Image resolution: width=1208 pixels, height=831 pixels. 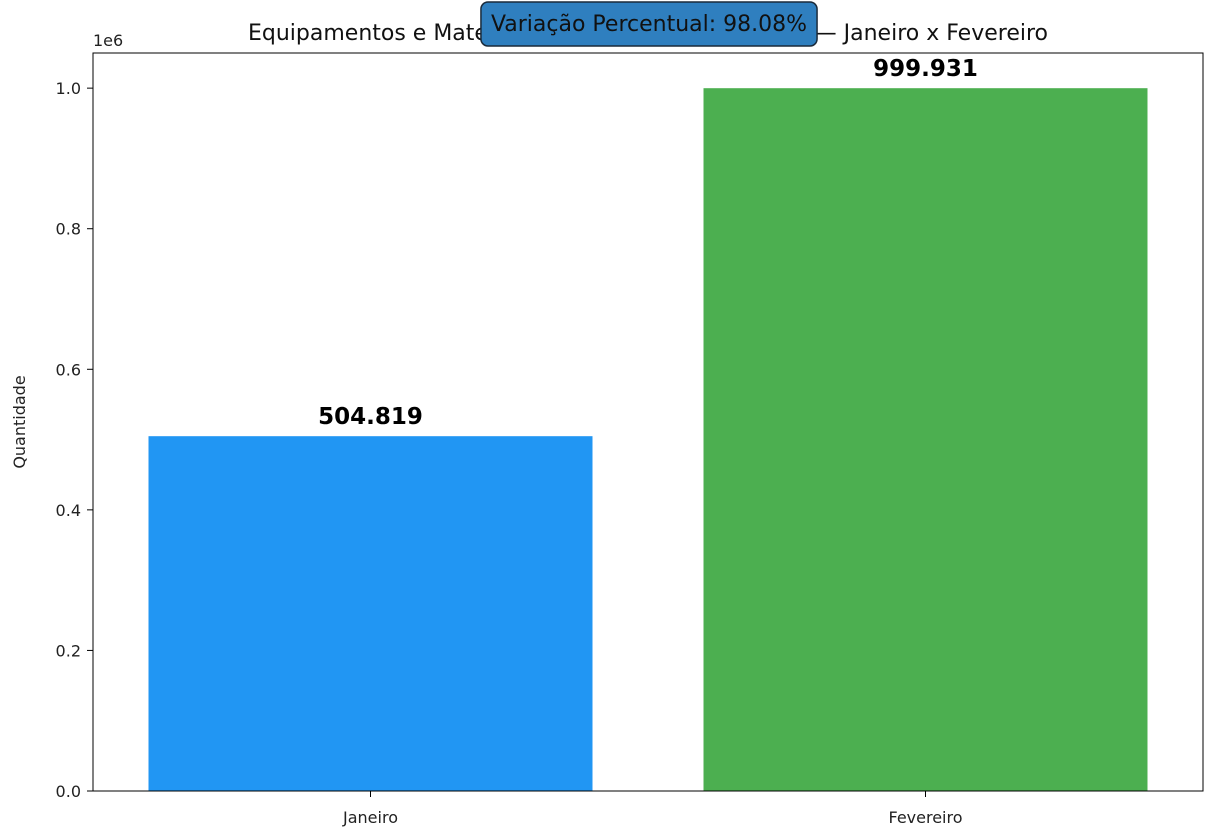 I want to click on y-tick-label: 0.8, so click(x=68, y=229).